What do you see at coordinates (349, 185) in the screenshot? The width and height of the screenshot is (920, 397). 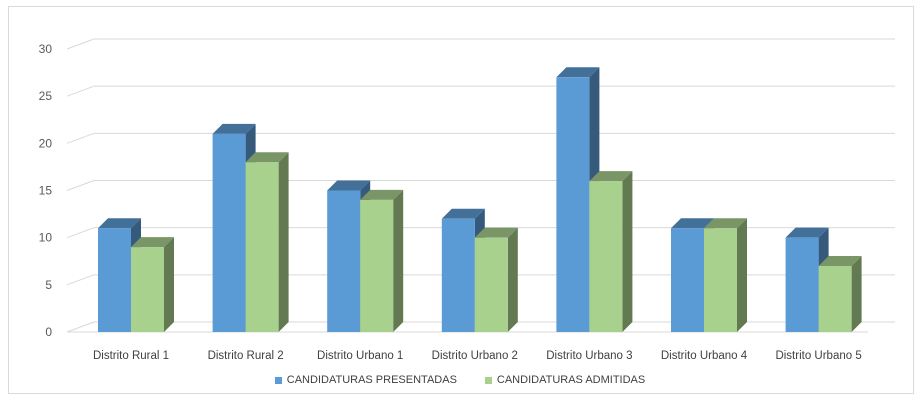 I see `bar-presentadas-3-top` at bounding box center [349, 185].